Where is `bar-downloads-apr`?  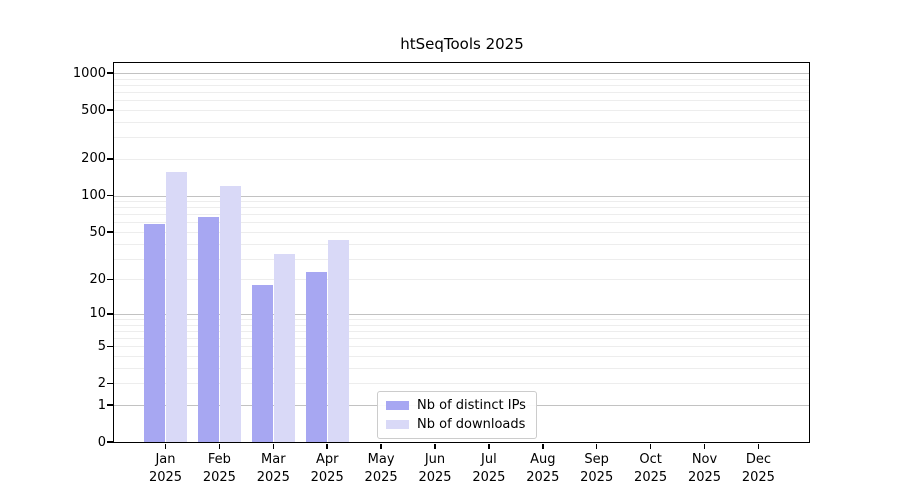 bar-downloads-apr is located at coordinates (338, 340).